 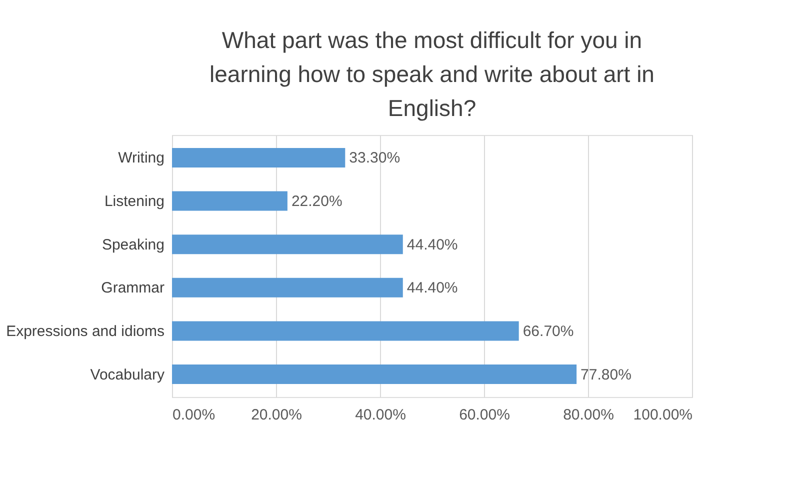 I want to click on y-tick-label: Listening, so click(x=134, y=201).